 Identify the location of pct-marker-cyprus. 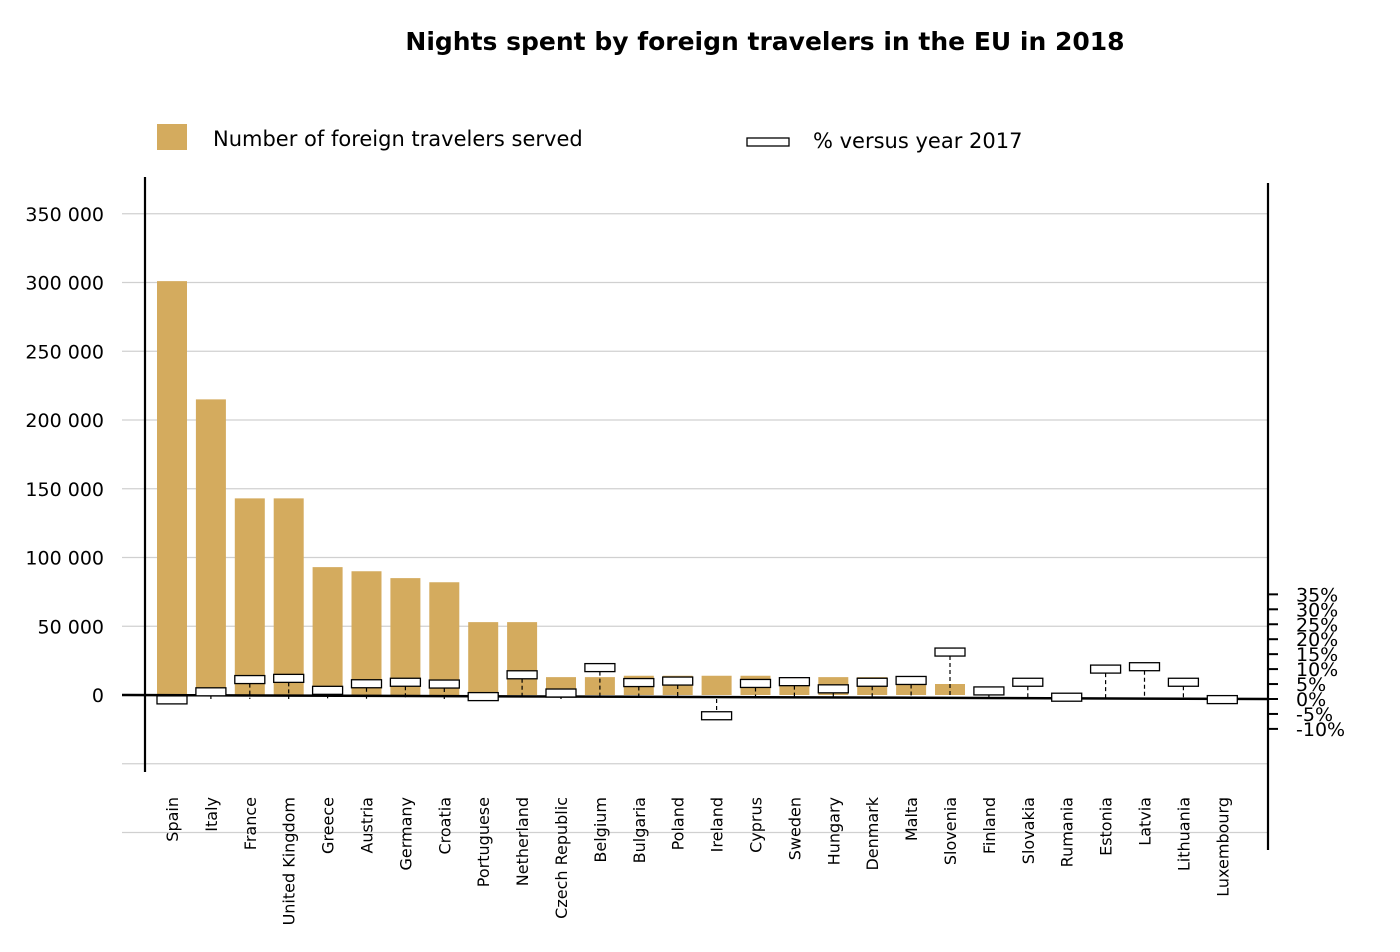
(755, 683).